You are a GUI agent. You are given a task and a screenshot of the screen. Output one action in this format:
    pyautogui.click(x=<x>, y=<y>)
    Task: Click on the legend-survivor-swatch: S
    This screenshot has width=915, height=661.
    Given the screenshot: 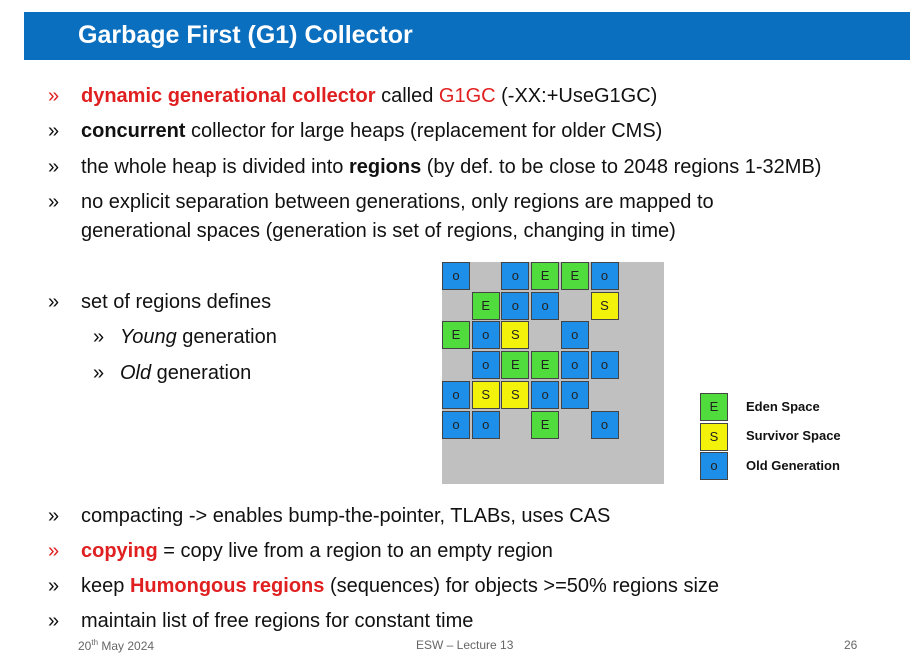 What is the action you would take?
    pyautogui.click(x=714, y=437)
    